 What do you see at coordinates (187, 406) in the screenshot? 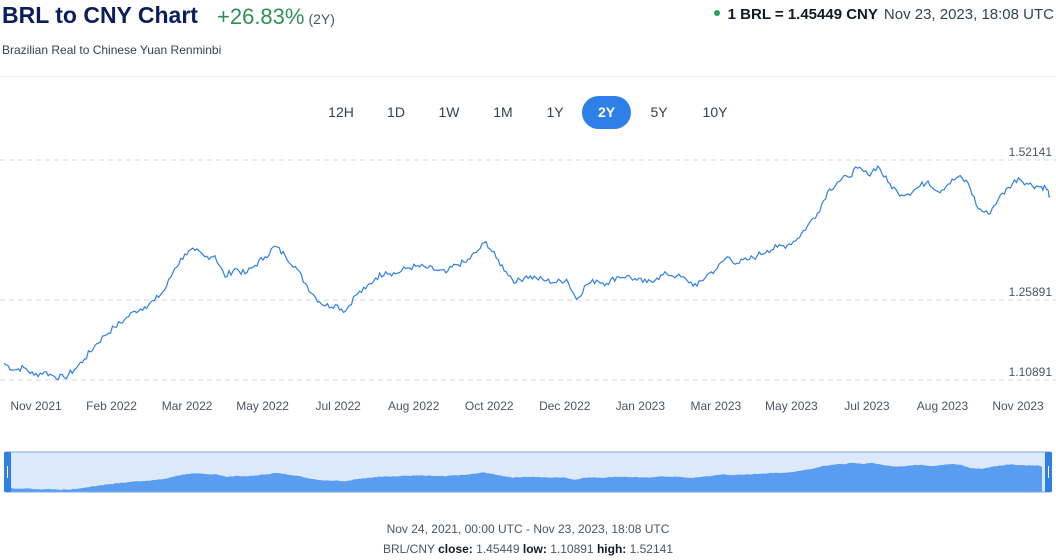
I see `x-tick-label: Mar 2022` at bounding box center [187, 406].